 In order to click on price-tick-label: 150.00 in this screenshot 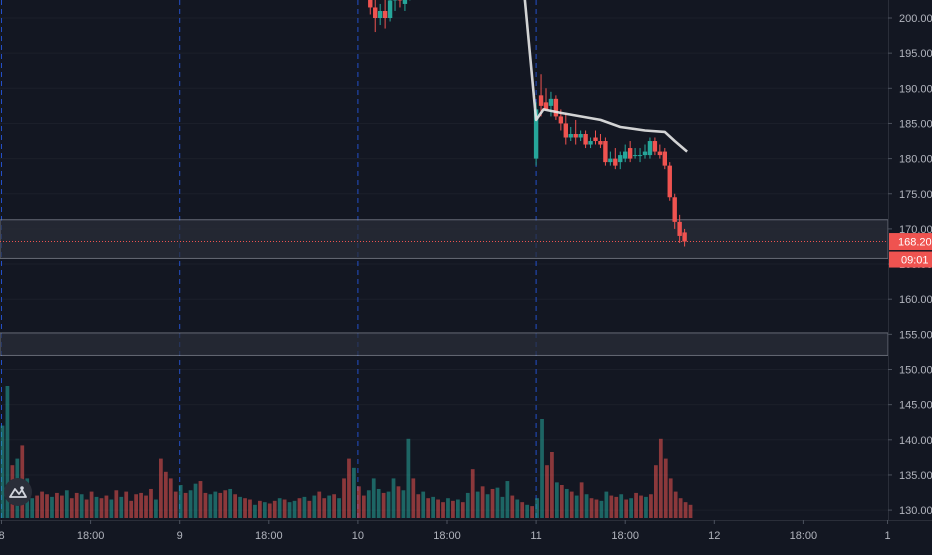, I will do `click(915, 371)`.